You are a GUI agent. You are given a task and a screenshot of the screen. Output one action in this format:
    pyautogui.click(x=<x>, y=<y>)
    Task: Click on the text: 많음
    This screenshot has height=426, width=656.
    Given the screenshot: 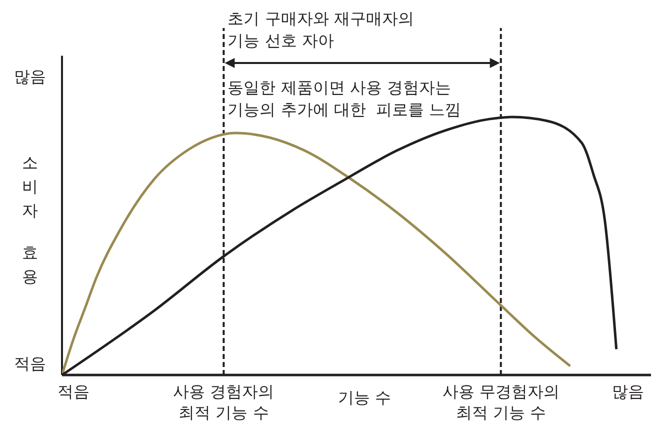 What is the action you would take?
    pyautogui.click(x=30, y=76)
    